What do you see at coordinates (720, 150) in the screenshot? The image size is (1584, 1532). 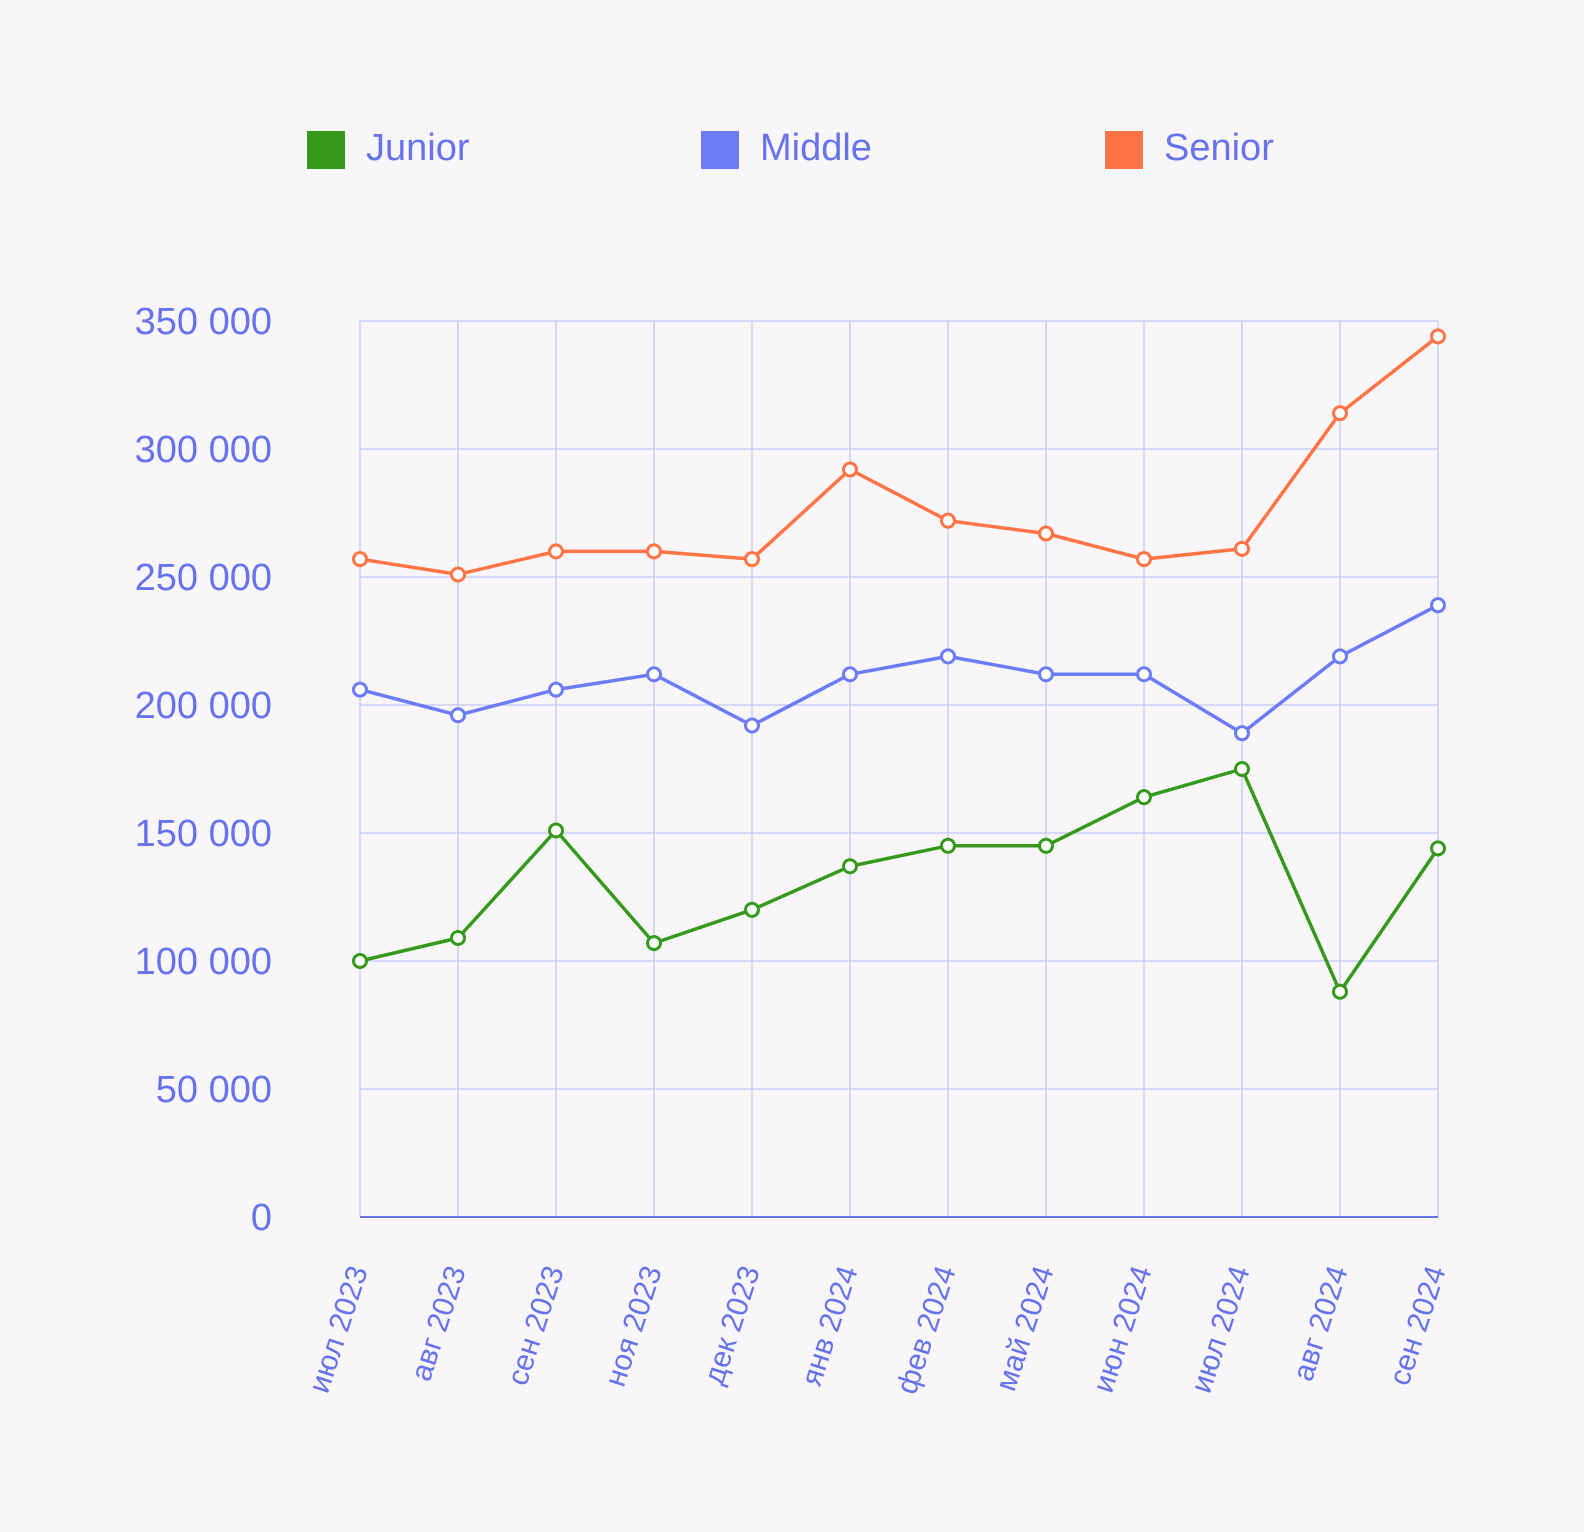 I see `legend-swatch-middle` at bounding box center [720, 150].